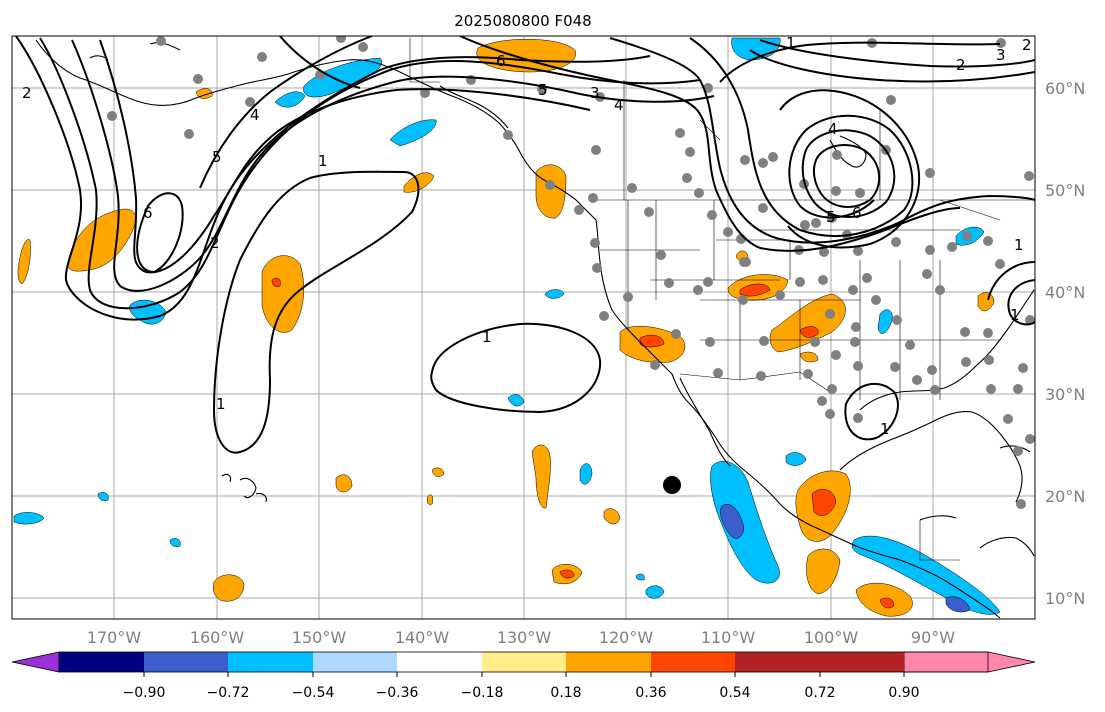 The image size is (1105, 712). Describe the element at coordinates (1065, 292) in the screenshot. I see `lat-label: 40°N` at that location.